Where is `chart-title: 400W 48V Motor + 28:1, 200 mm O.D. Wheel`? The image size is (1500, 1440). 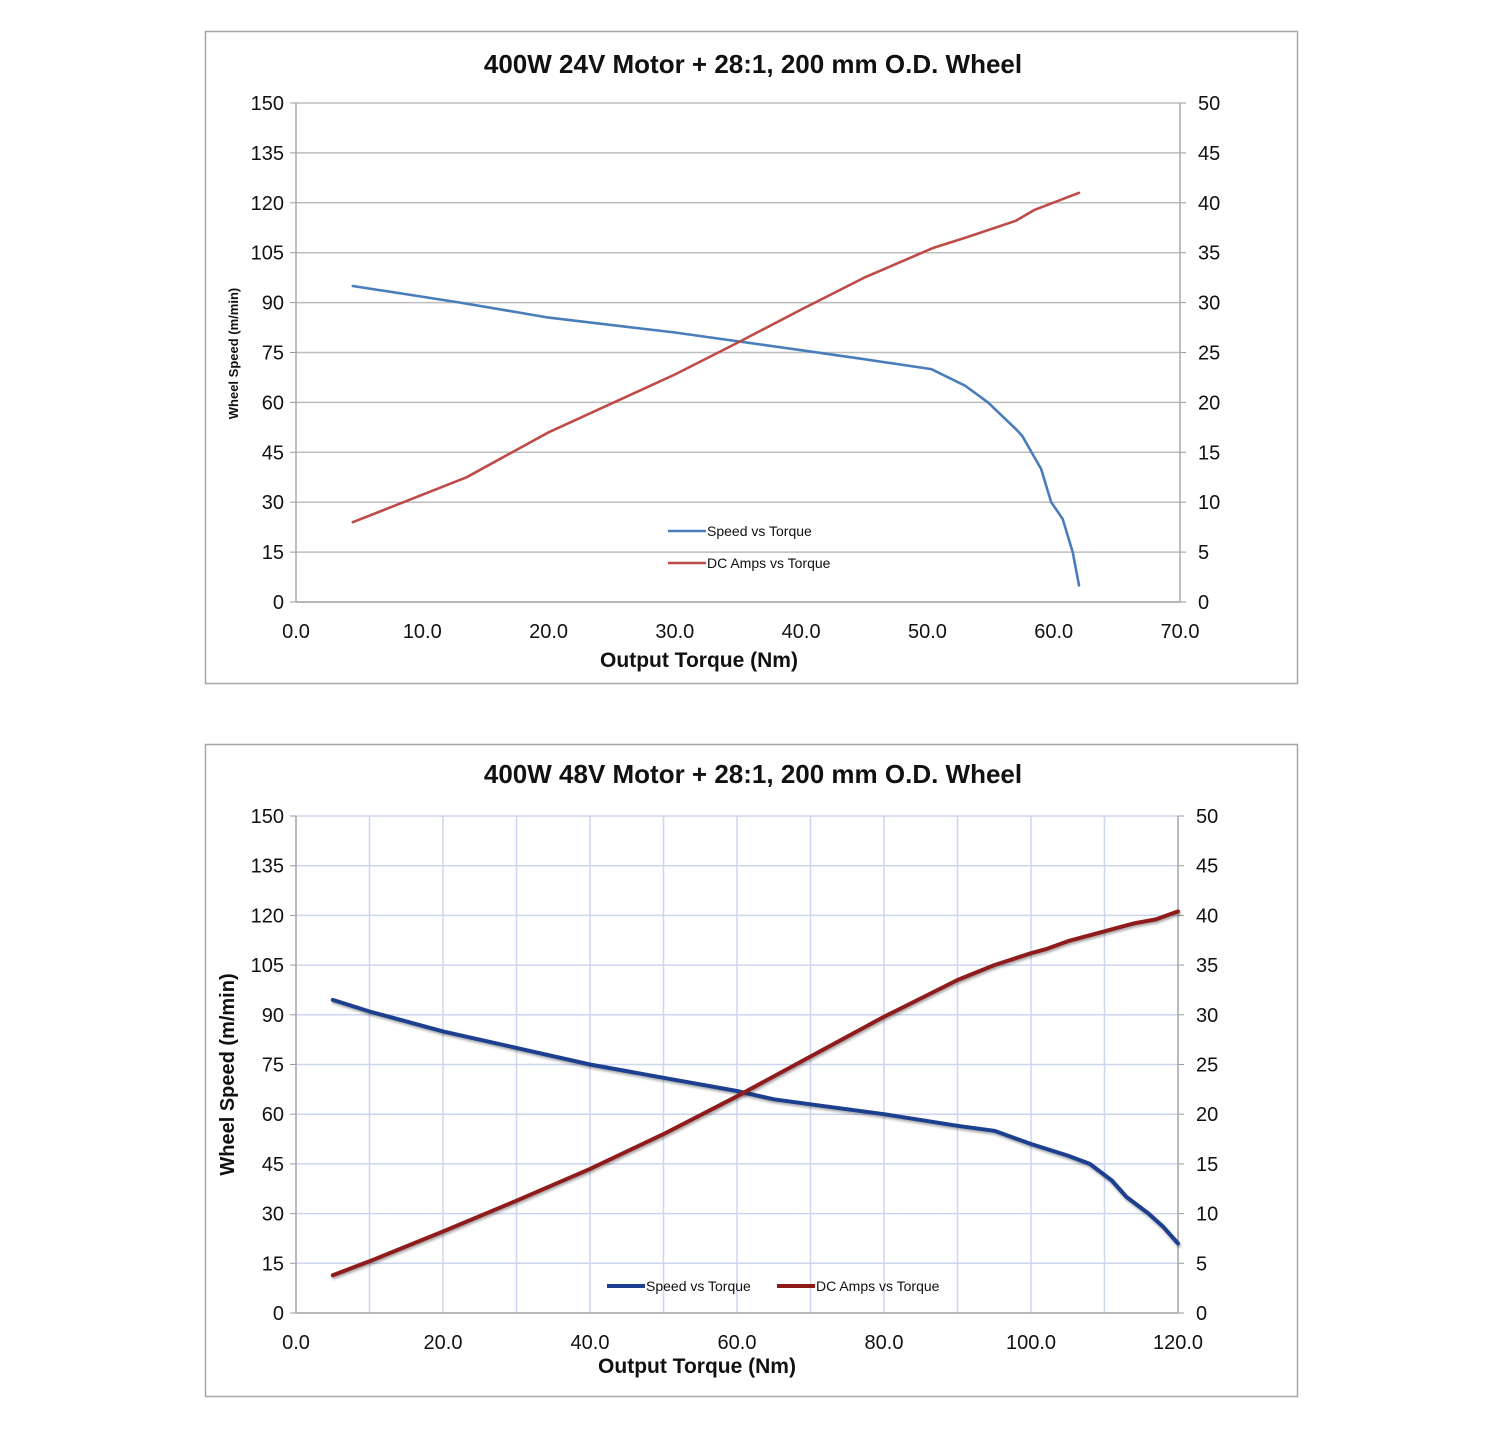
chart-title: 400W 48V Motor + 28:1, 200 mm O.D. Wheel is located at coordinates (753, 774).